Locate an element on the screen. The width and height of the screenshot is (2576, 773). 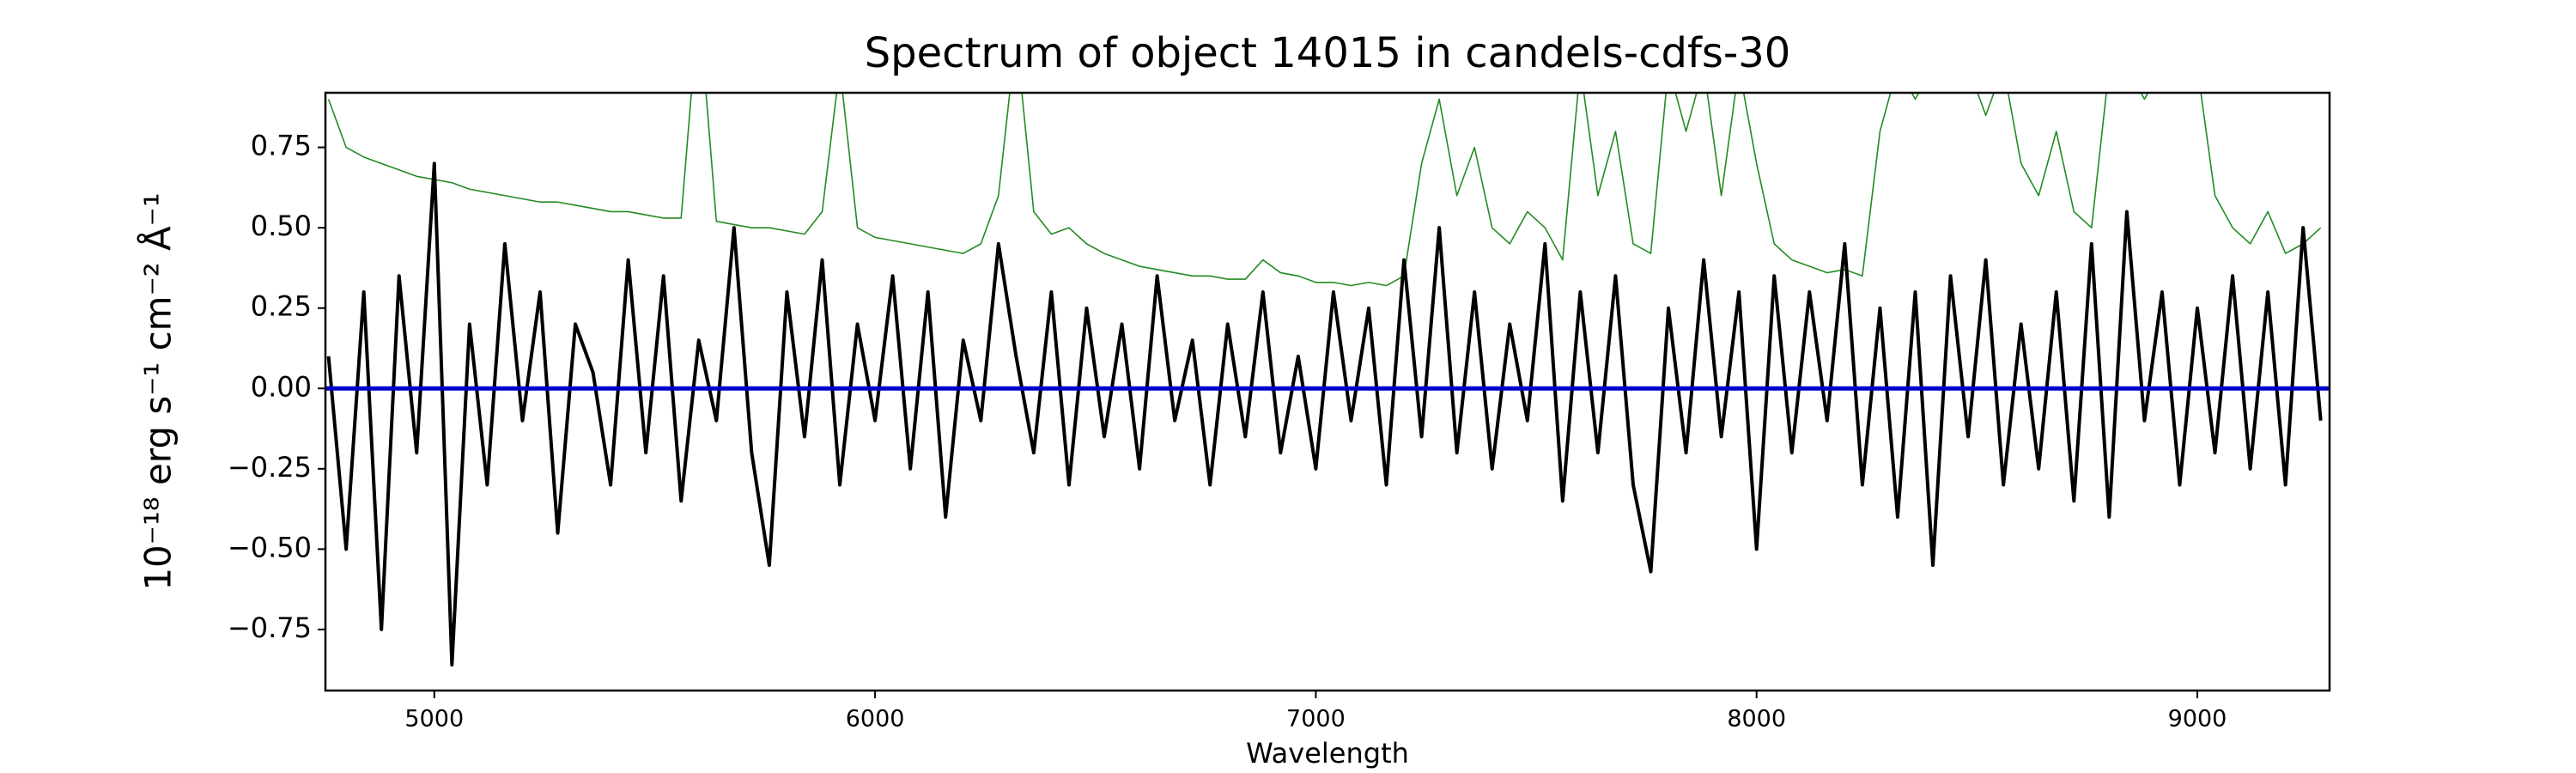
y-tick-label: 0.75 is located at coordinates (281, 146).